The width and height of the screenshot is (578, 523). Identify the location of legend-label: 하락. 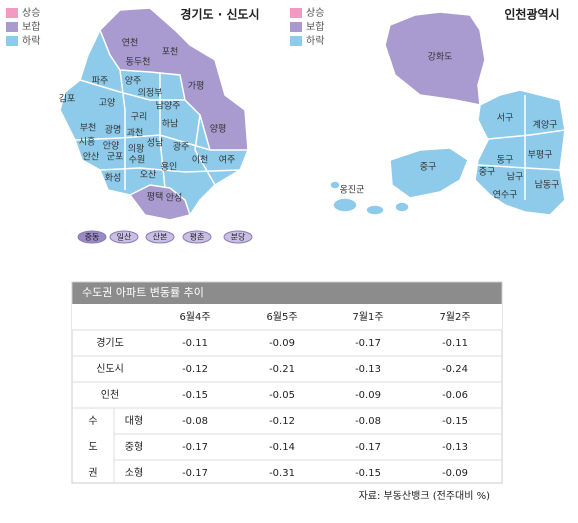
(315, 40).